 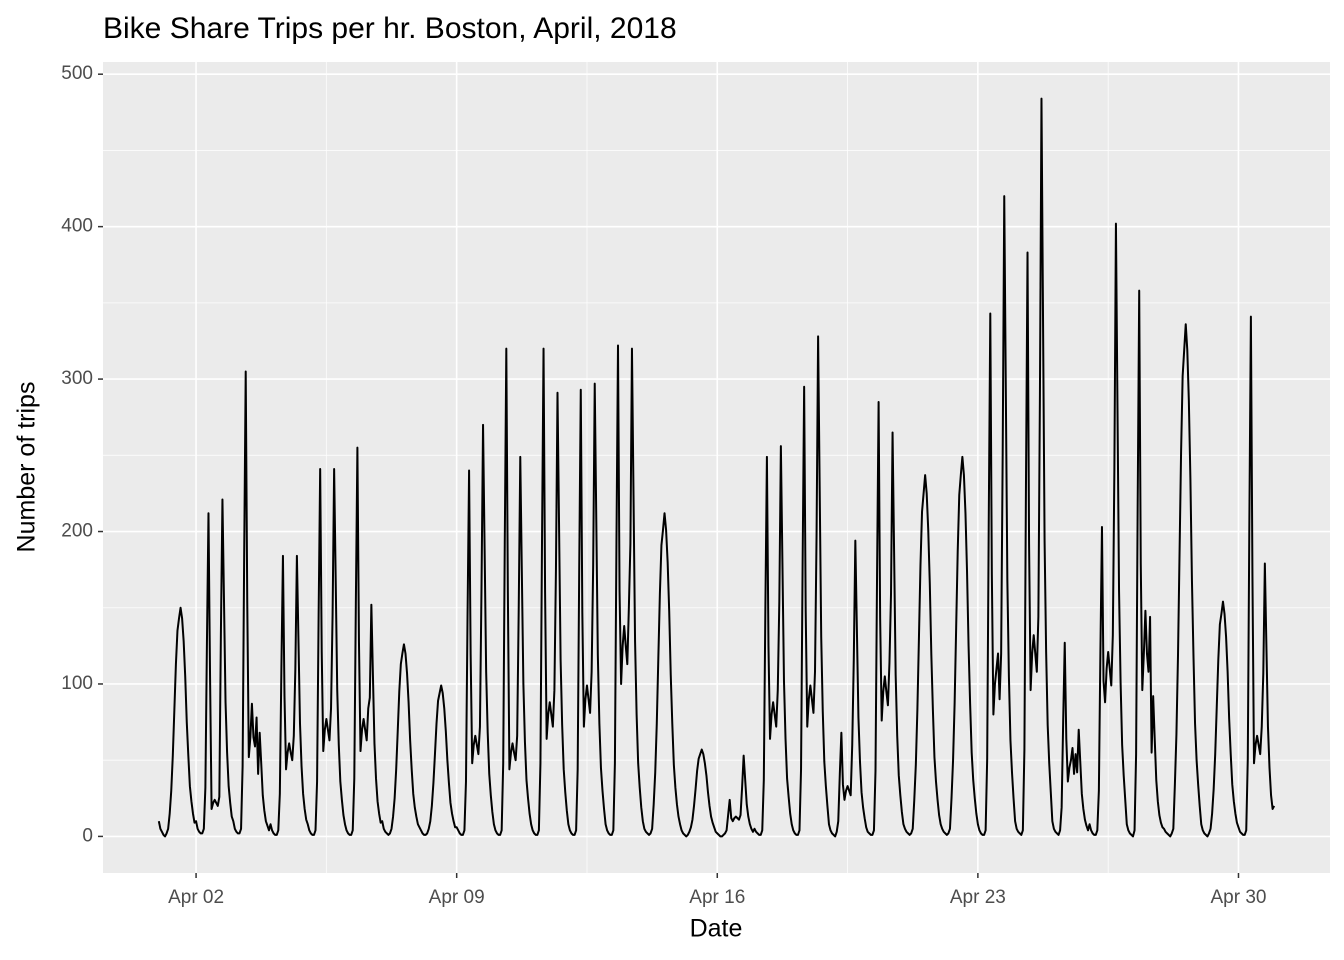 What do you see at coordinates (77, 73) in the screenshot?
I see `y-tick-label: 500` at bounding box center [77, 73].